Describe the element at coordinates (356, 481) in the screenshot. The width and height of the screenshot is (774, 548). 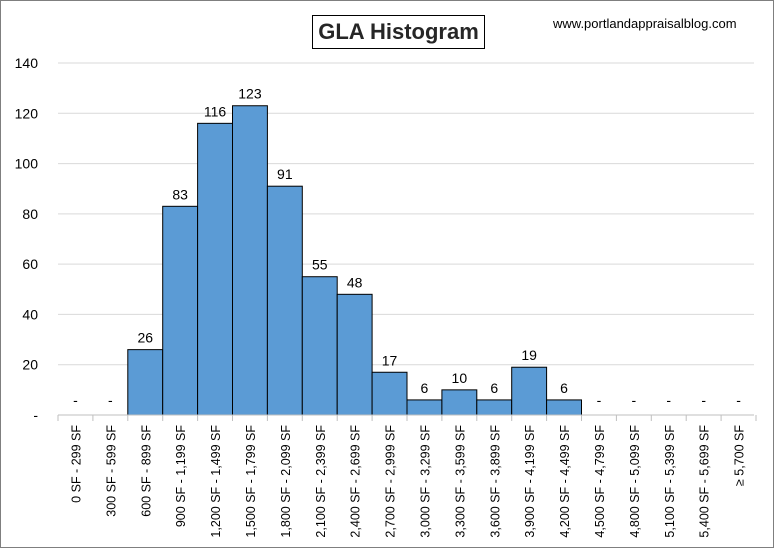
I see `x-category-label: 2,400 SF - 2,699 SF` at that location.